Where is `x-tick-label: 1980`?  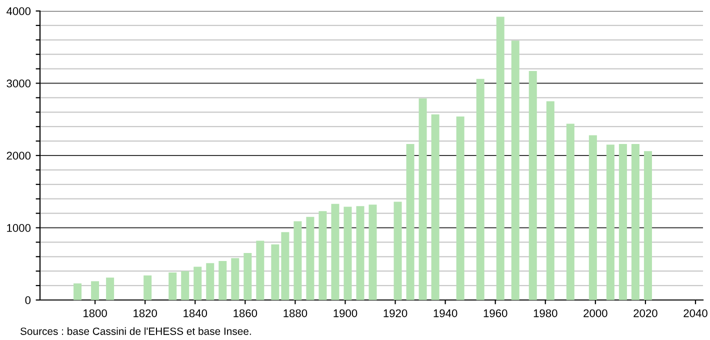
x-tick-label: 1980 is located at coordinates (546, 313).